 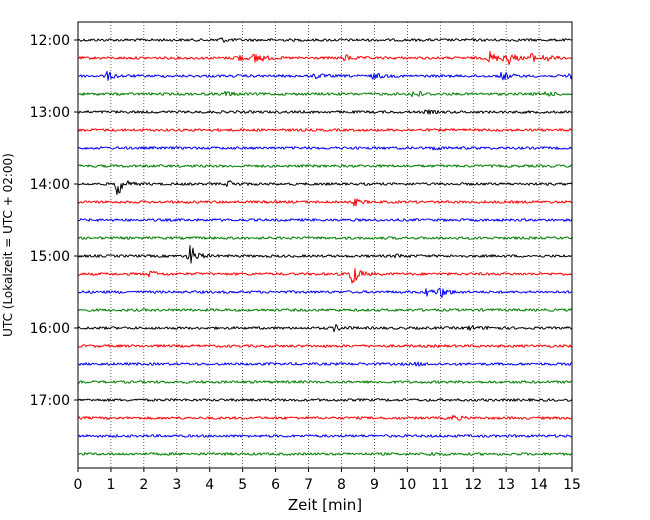 What do you see at coordinates (407, 485) in the screenshot?
I see `x-tick-label: 10` at bounding box center [407, 485].